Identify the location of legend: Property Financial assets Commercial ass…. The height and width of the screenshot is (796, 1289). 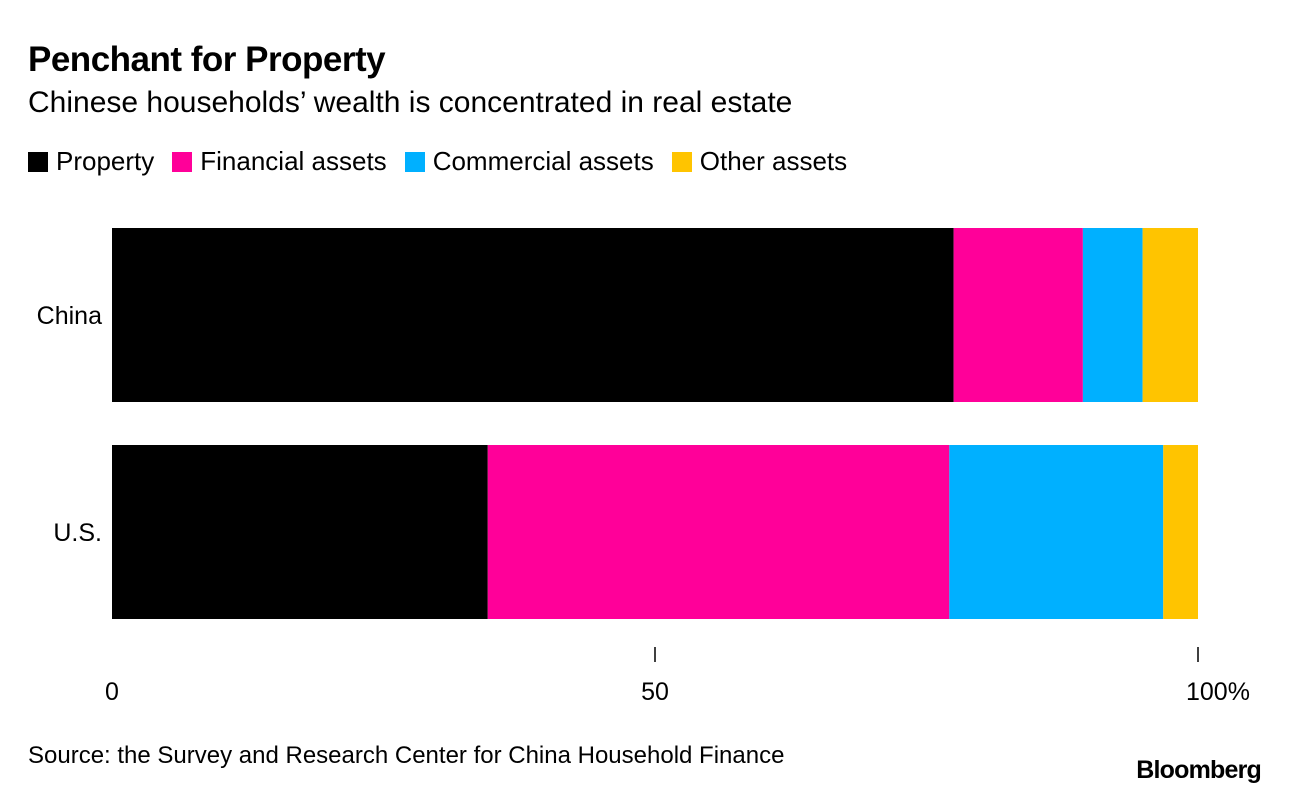
(446, 161).